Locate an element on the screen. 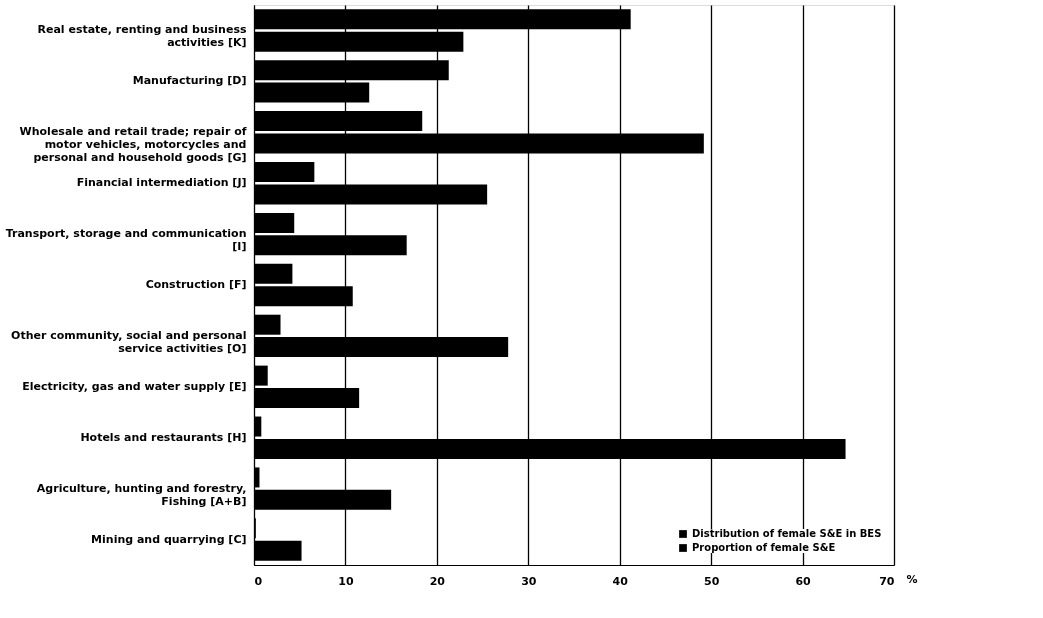 The height and width of the screenshot is (618, 1043). x-tick-label: 10 is located at coordinates (346, 581).